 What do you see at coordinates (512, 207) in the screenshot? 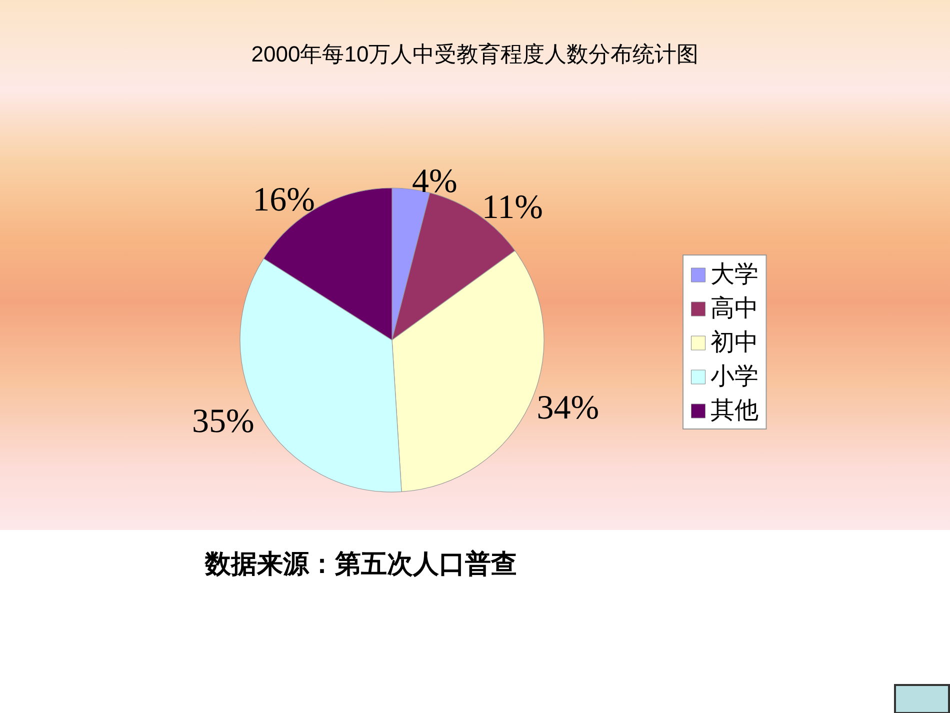
I see `data-label: 11%` at bounding box center [512, 207].